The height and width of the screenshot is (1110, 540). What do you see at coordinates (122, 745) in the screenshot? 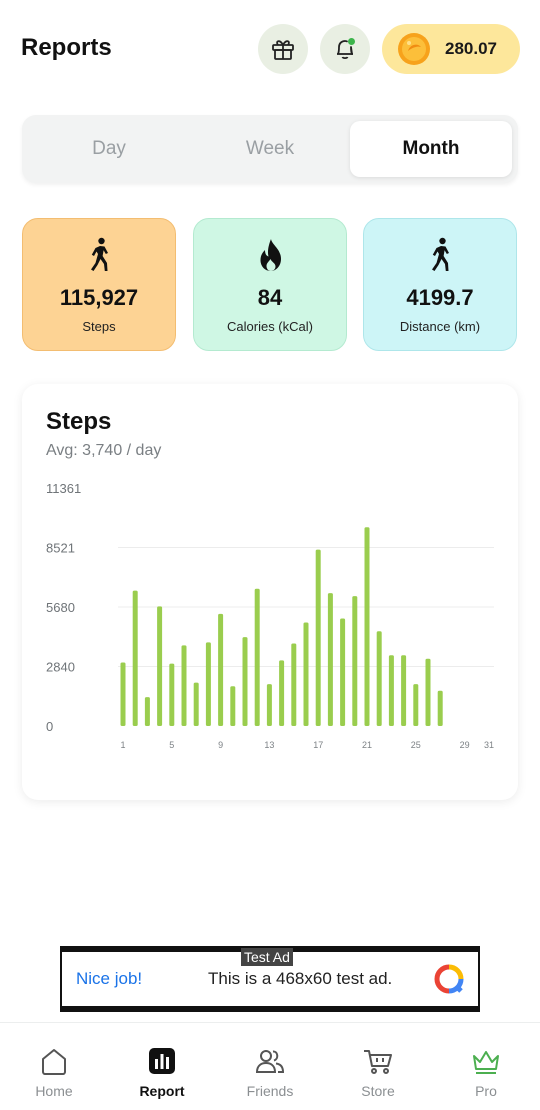
I see `x-tick-label: 1` at bounding box center [122, 745].